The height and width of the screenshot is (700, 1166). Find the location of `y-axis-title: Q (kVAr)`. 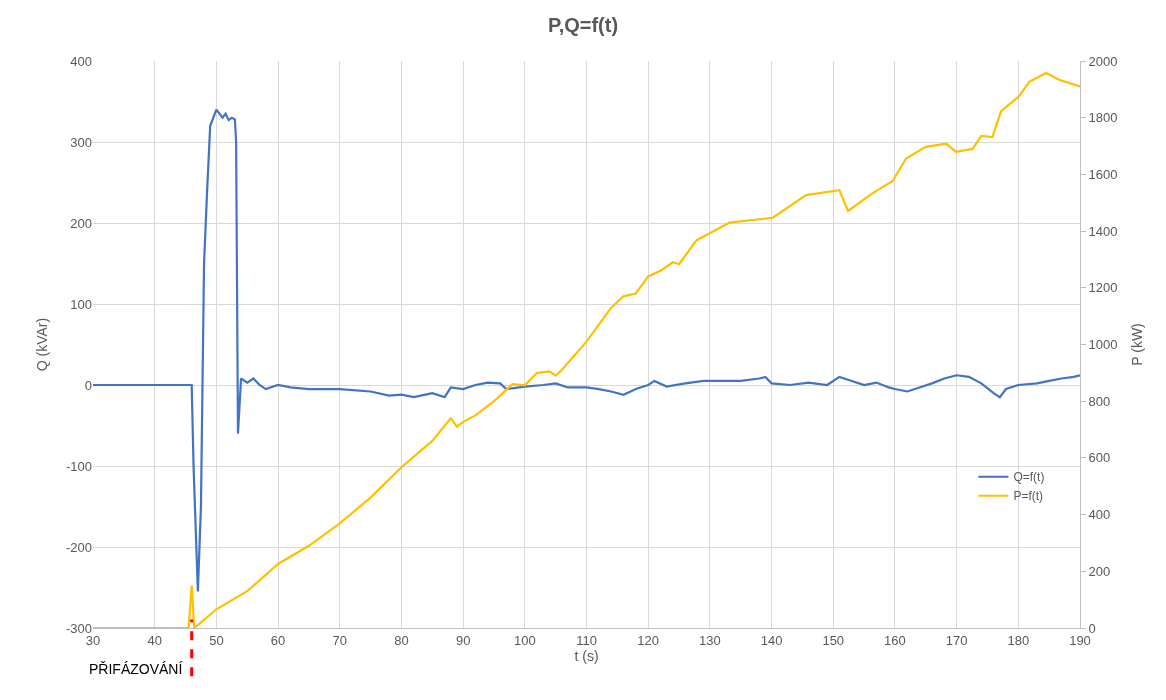

y-axis-title: Q (kVAr) is located at coordinates (41, 344).